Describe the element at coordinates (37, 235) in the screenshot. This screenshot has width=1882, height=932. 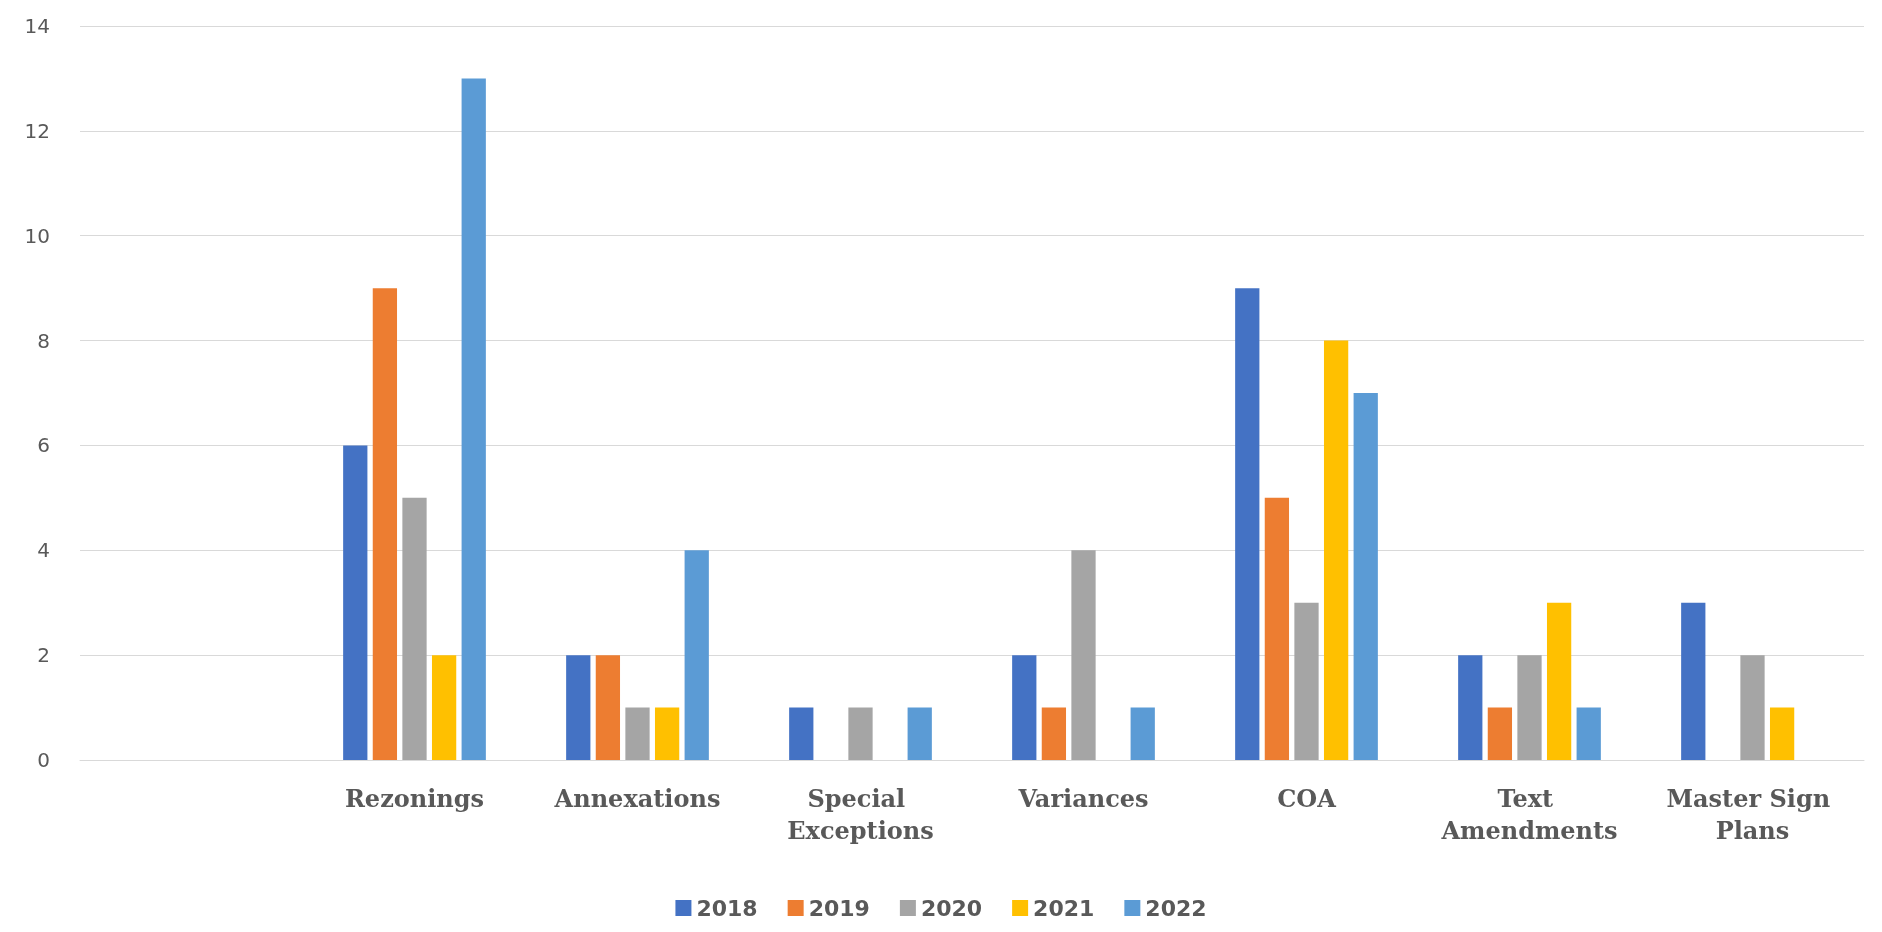
I see `y-tick-label: 10` at that location.